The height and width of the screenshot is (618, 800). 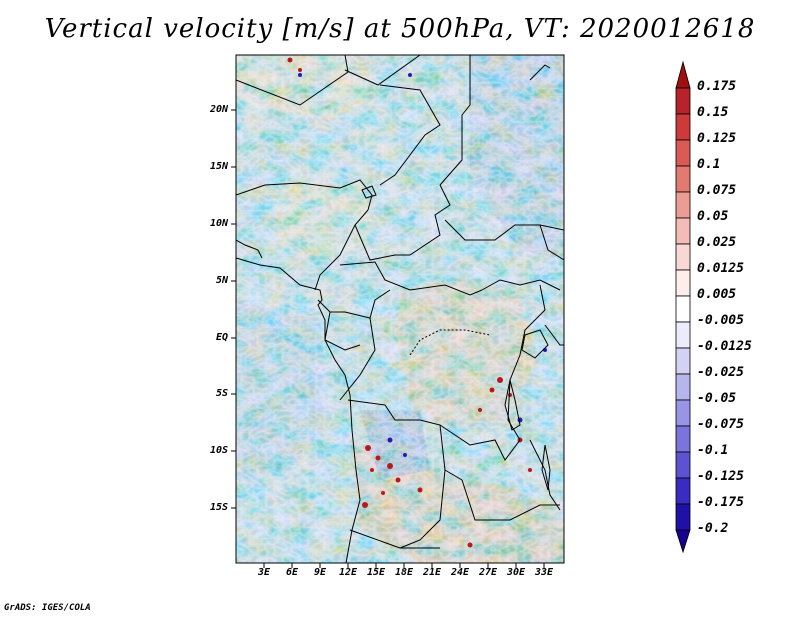 I want to click on lon-label-33e: 33E, so click(x=544, y=572).